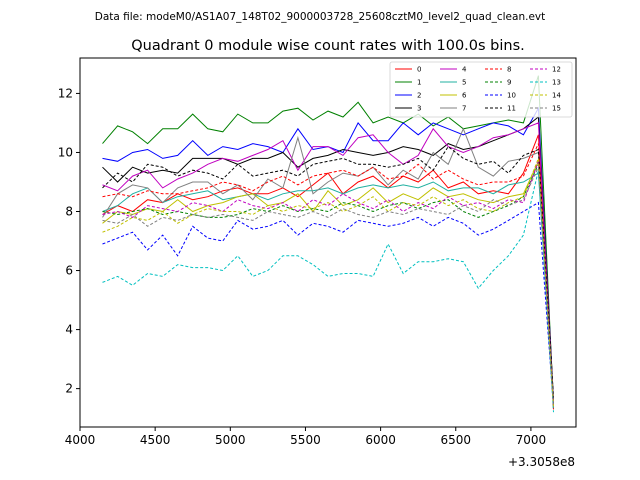  What do you see at coordinates (230, 440) in the screenshot?
I see `x-tick-label: 5000` at bounding box center [230, 440].